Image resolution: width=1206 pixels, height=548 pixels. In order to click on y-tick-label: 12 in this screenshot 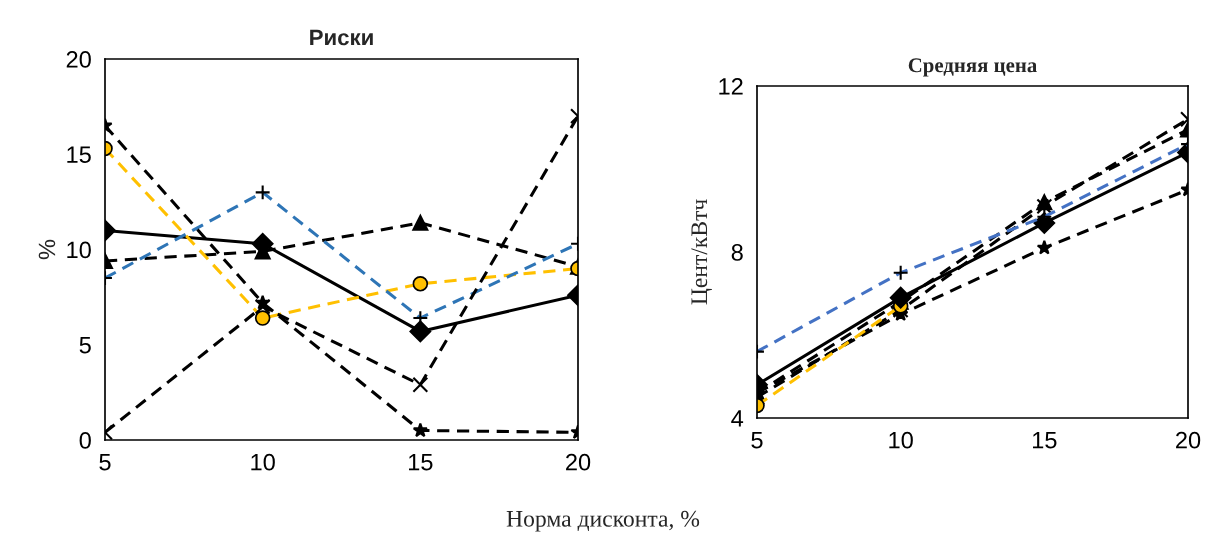, I will do `click(731, 86)`.